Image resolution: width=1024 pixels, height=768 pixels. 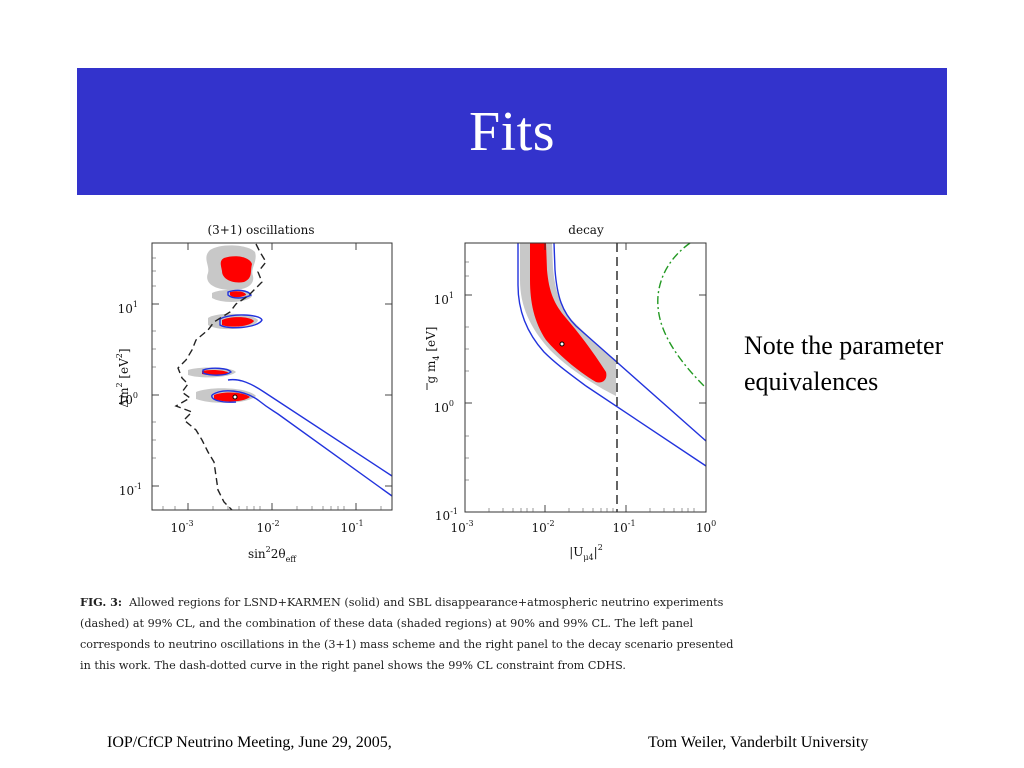 I want to click on left-y-axis-label: Δm2 [eV2], so click(x=123, y=377).